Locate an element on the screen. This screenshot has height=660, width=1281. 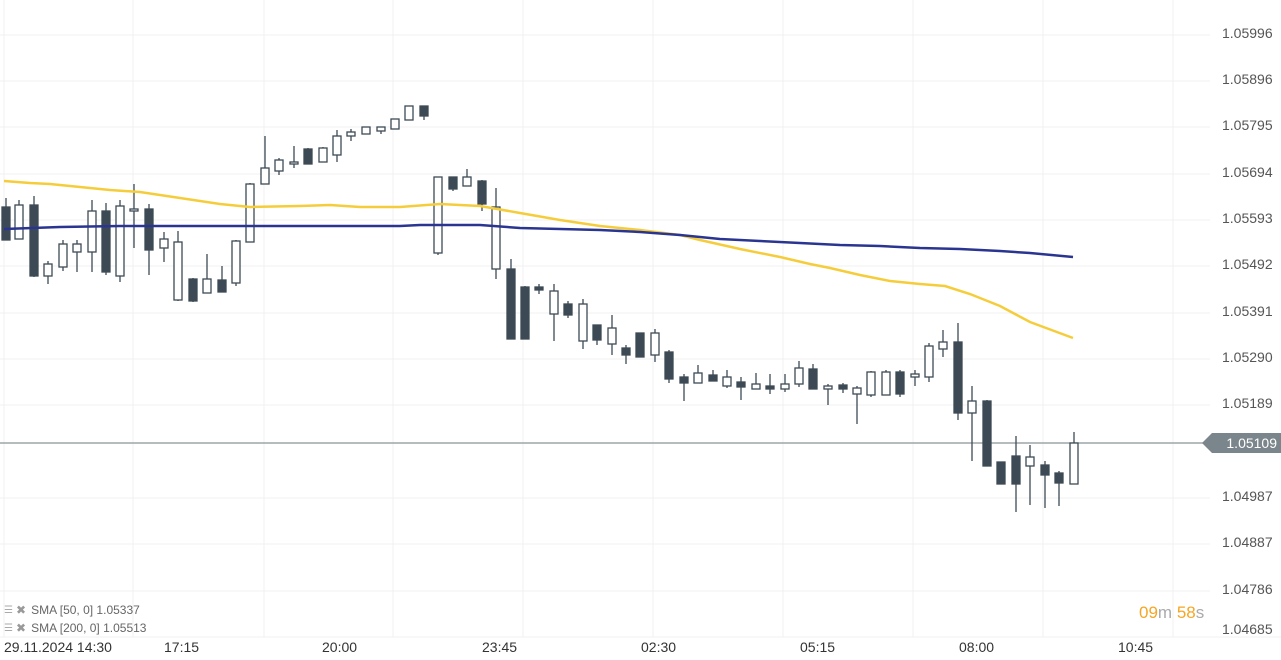
candle-countdown-timer: 09m 58s is located at coordinates (1172, 612).